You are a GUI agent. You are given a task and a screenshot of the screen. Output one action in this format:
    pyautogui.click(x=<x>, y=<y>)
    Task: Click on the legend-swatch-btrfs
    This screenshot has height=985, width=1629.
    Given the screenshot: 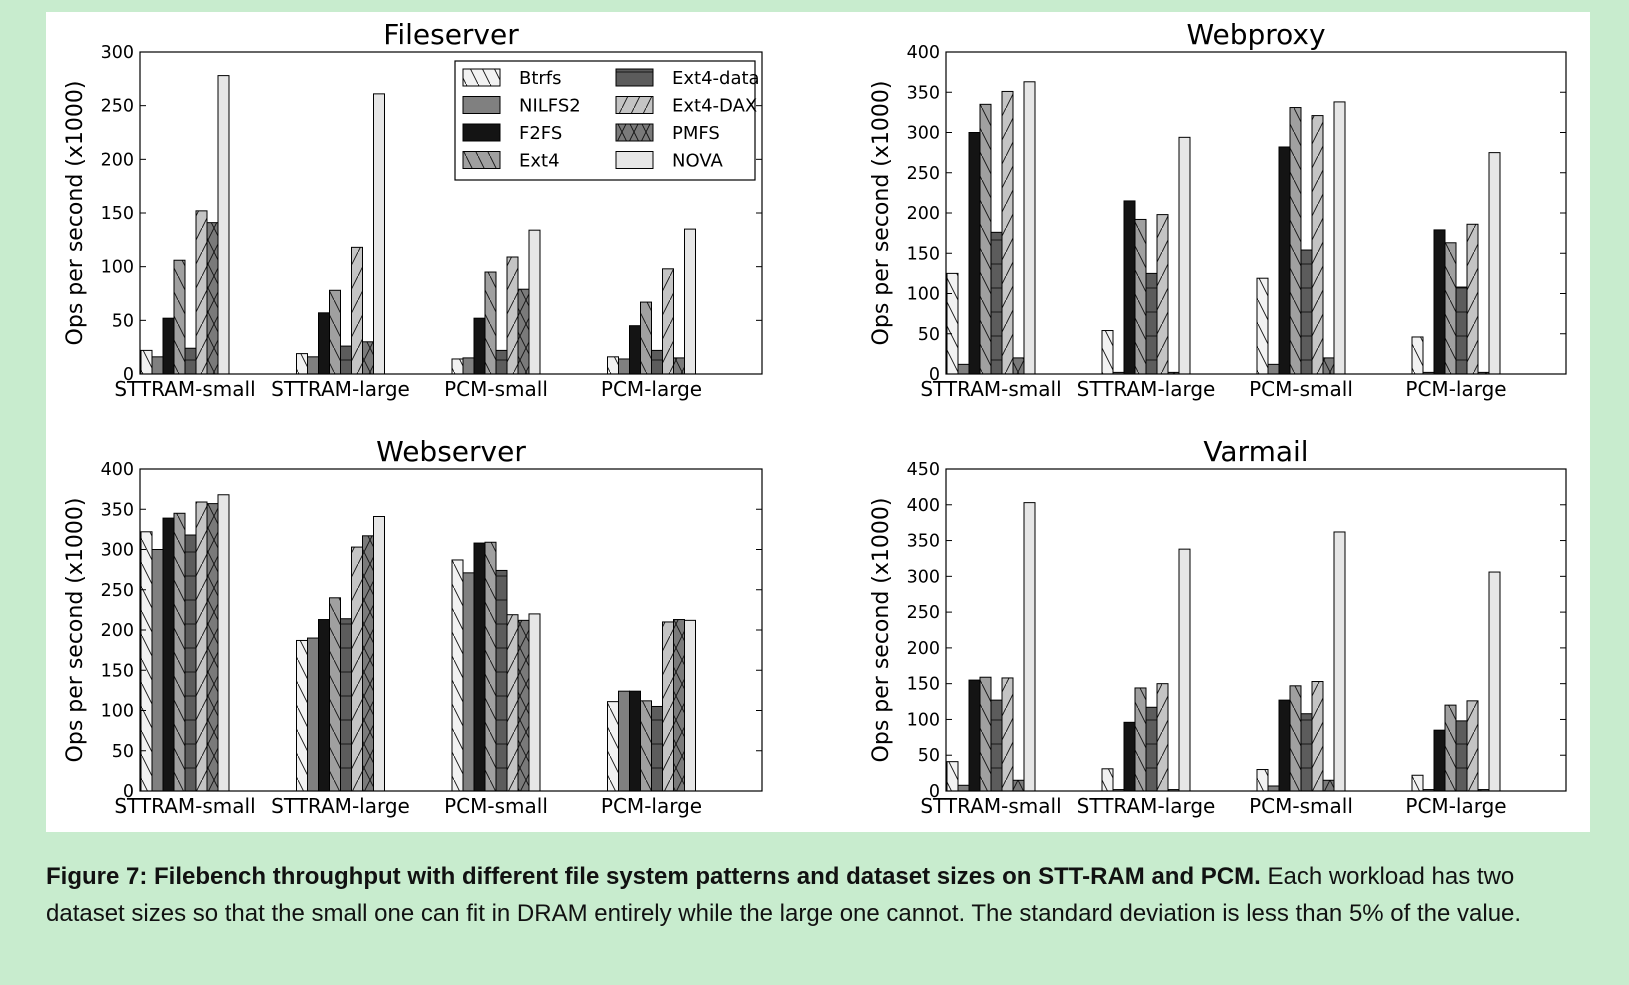 What is the action you would take?
    pyautogui.click(x=481, y=77)
    